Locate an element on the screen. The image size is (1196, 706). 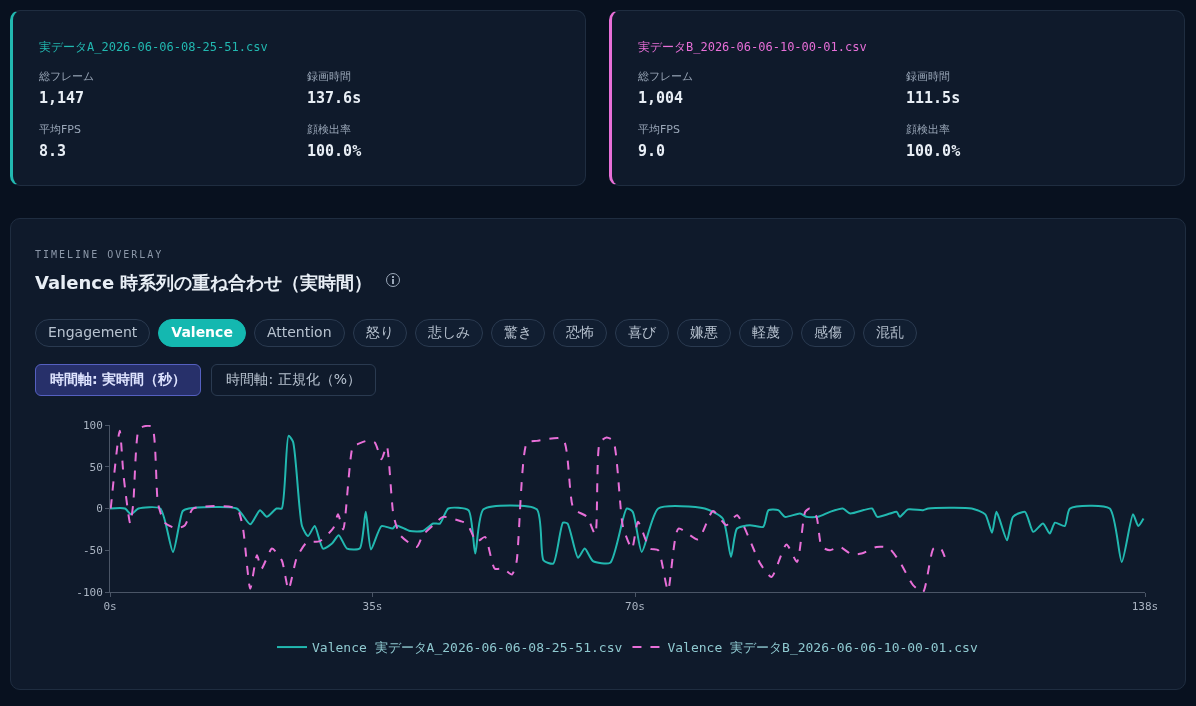
text: 9.0 is located at coordinates (652, 151).